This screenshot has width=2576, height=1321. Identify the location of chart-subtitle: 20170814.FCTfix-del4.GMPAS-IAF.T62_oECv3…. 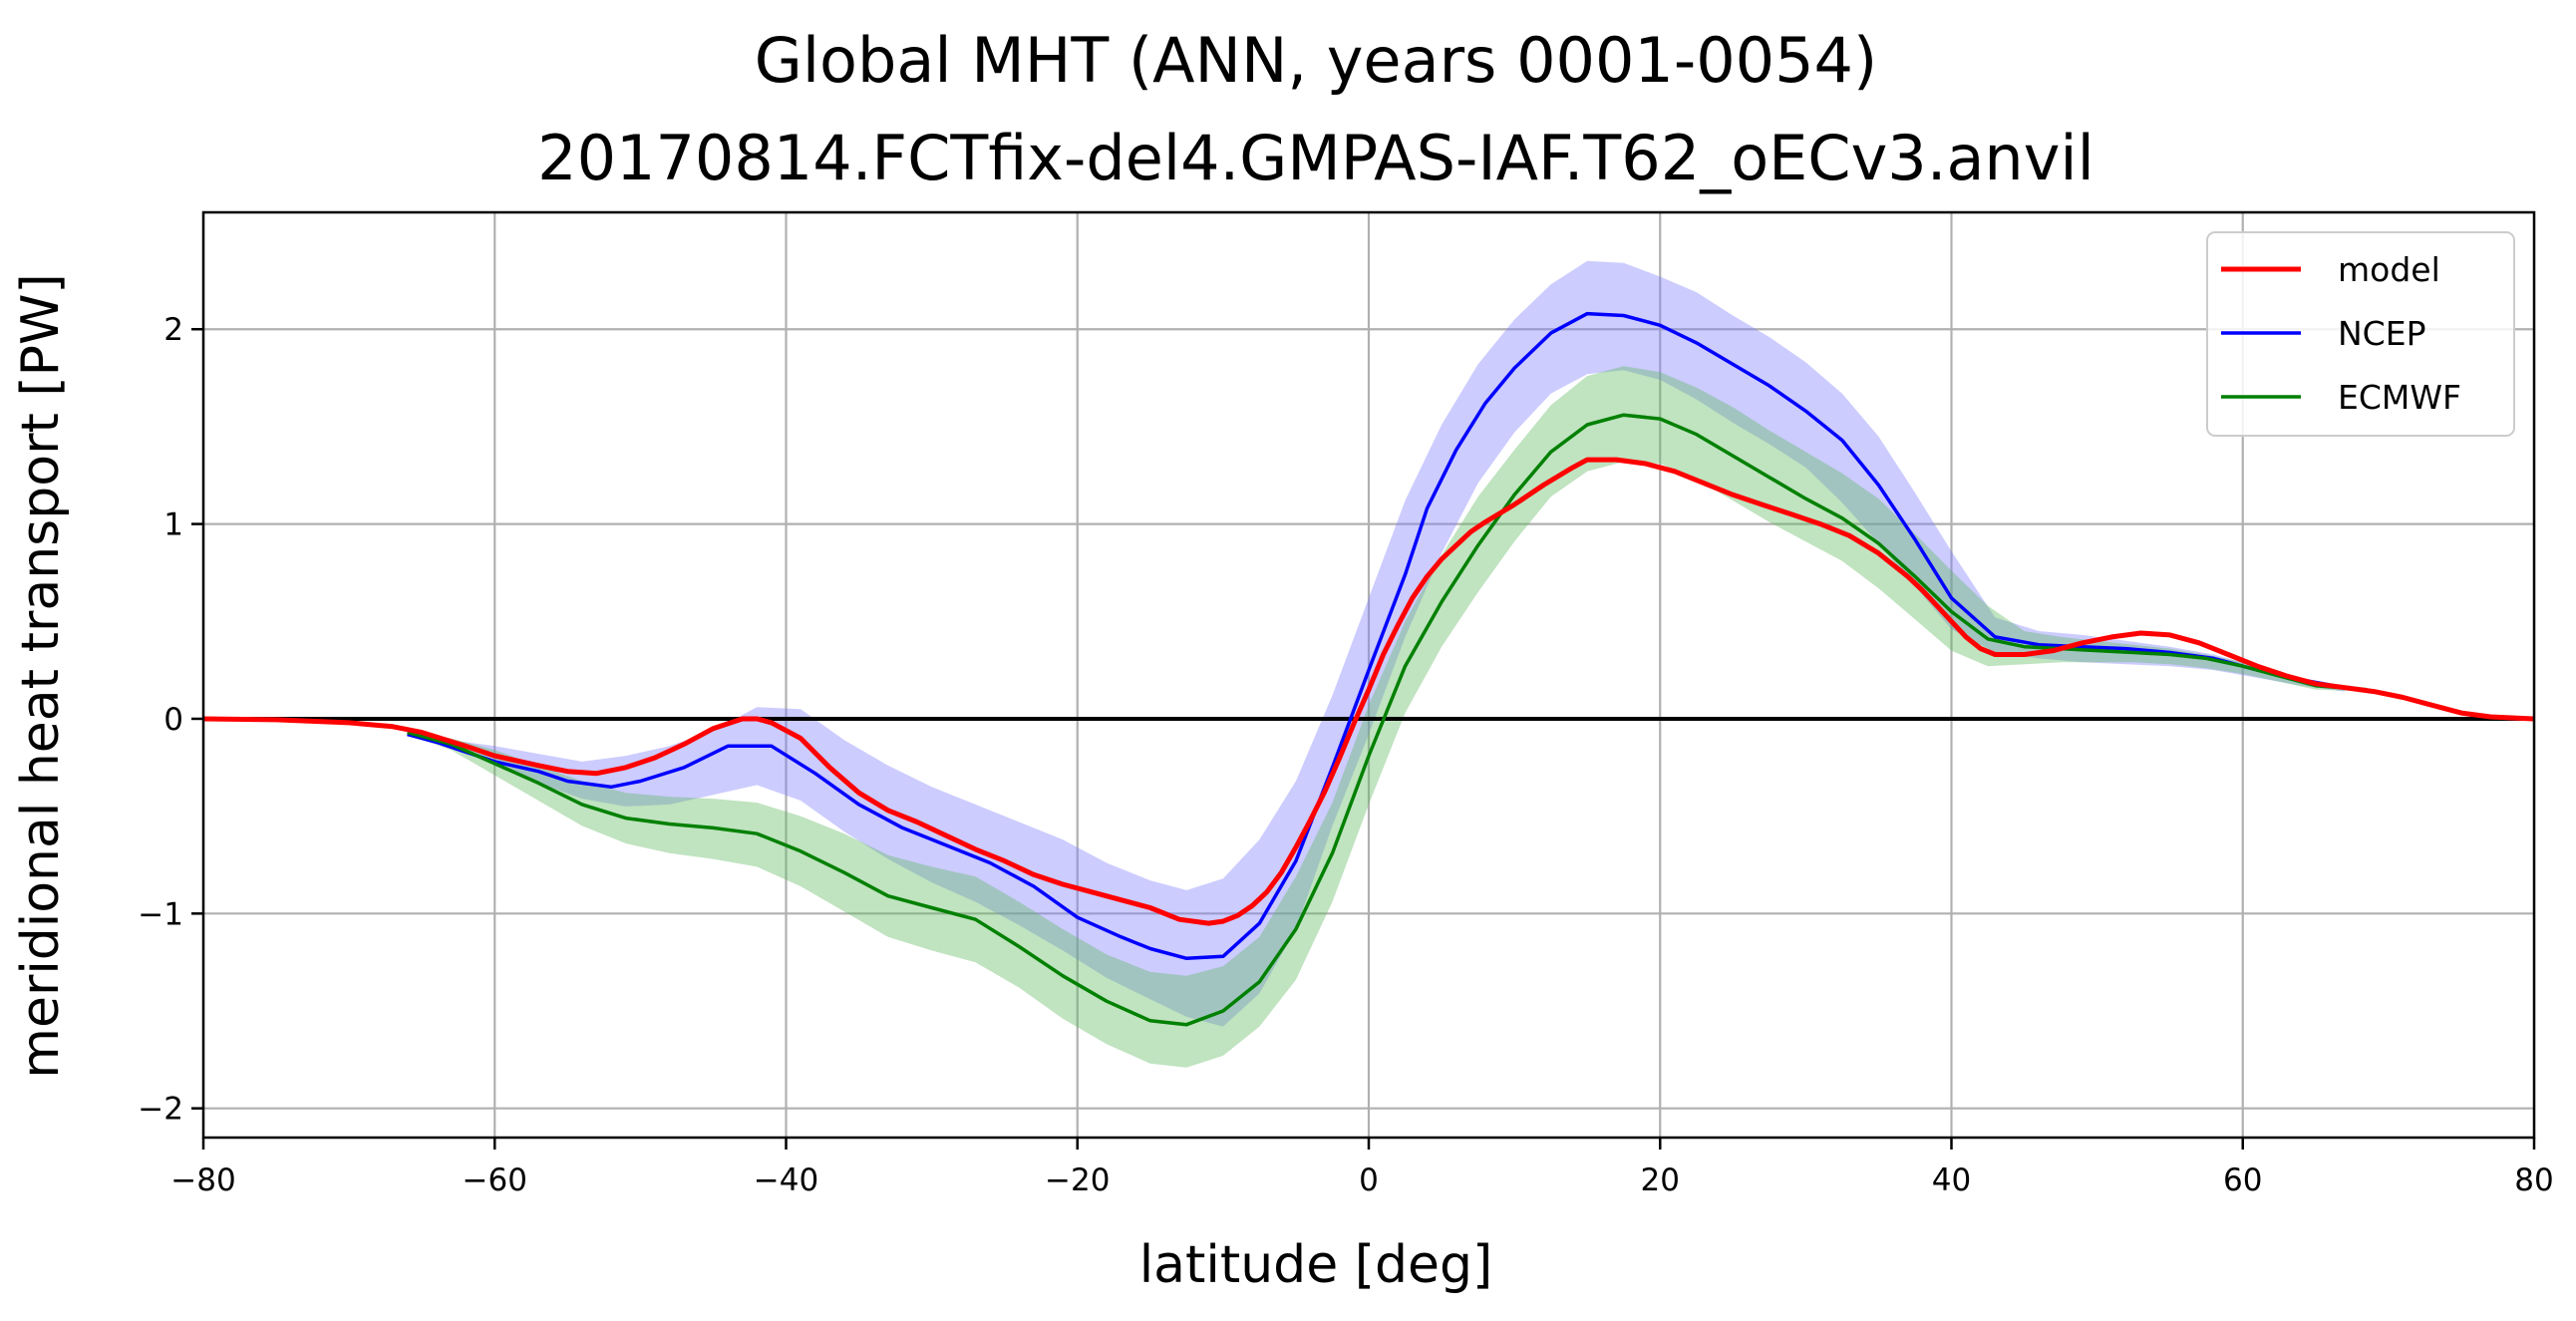
(1315, 158).